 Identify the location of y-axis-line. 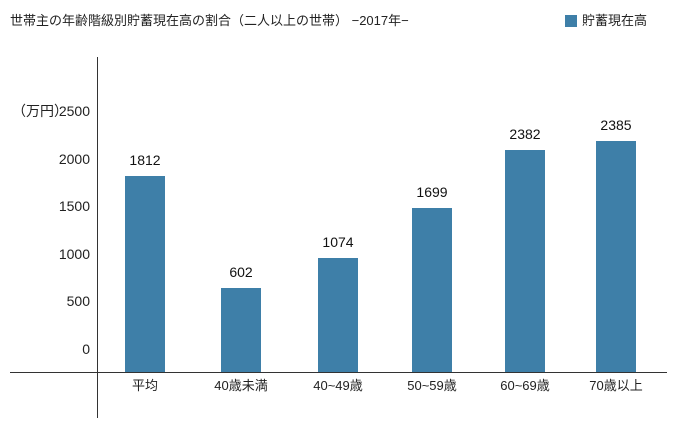
(97, 237).